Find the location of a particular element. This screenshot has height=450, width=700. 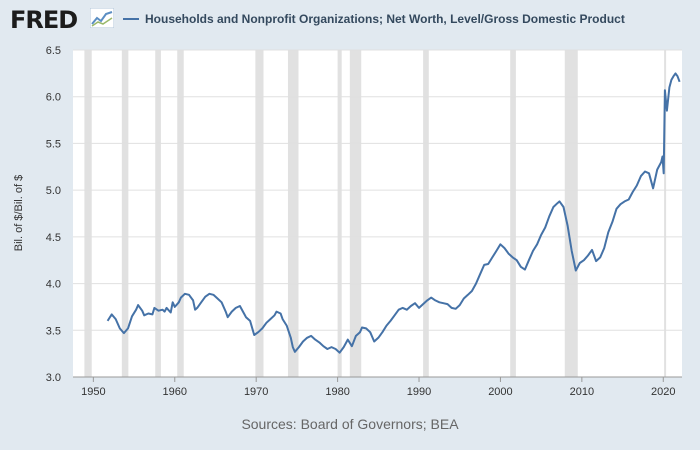

y-tick-label: 4.5 is located at coordinates (53, 238).